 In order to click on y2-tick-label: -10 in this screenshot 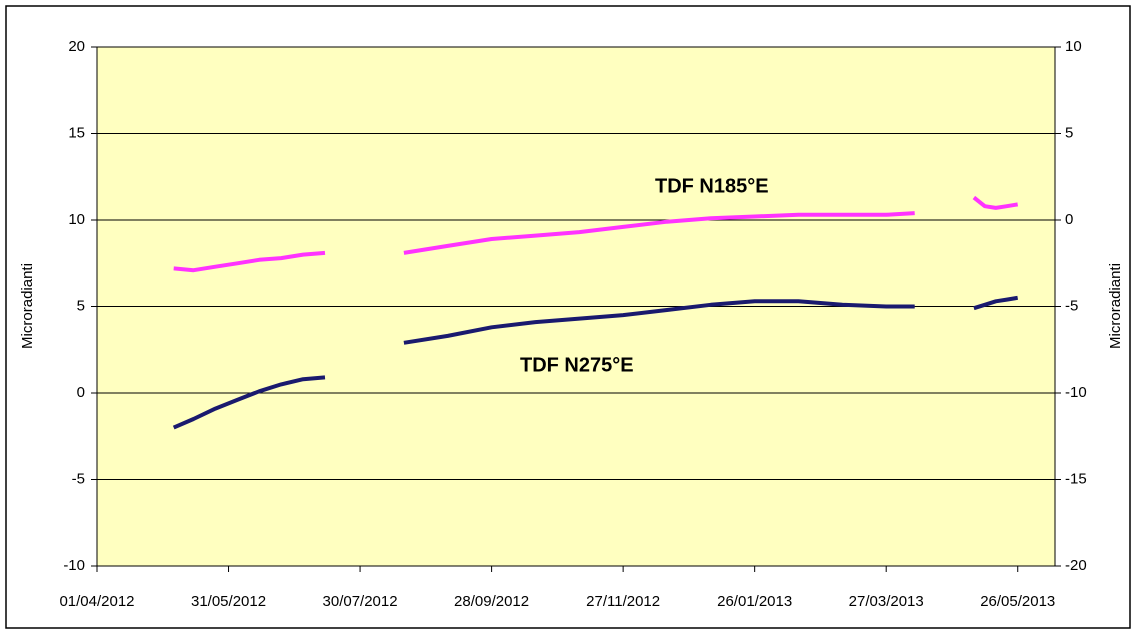, I will do `click(1076, 392)`.